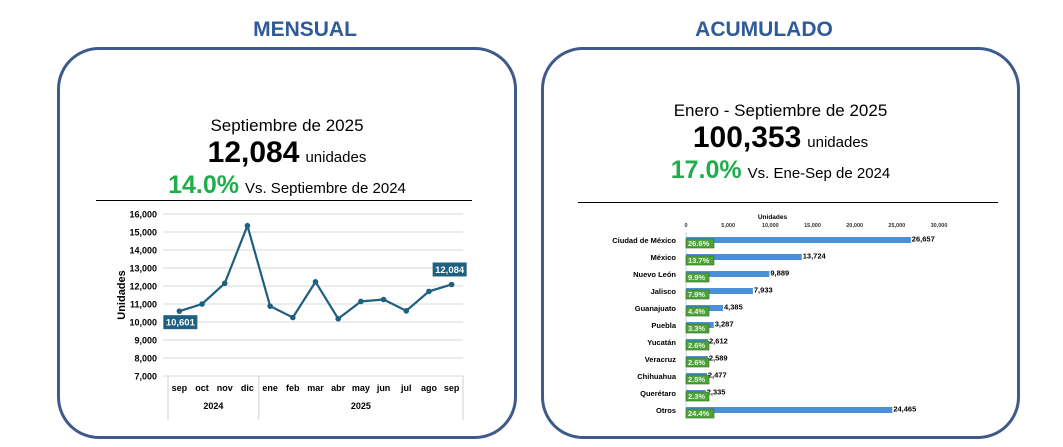  Describe the element at coordinates (661, 342) in the screenshot. I see `category-label: Yucatán` at that location.